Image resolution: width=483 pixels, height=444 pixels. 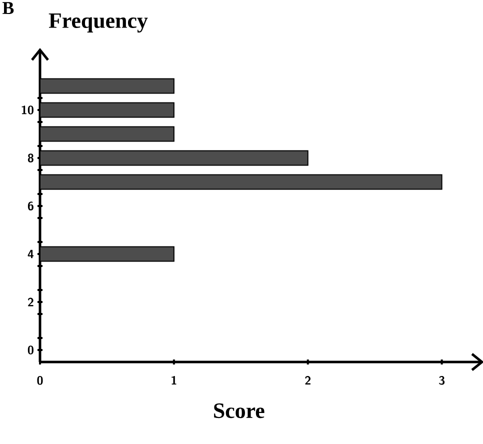 I want to click on x-tick-label: 0, so click(x=40, y=380).